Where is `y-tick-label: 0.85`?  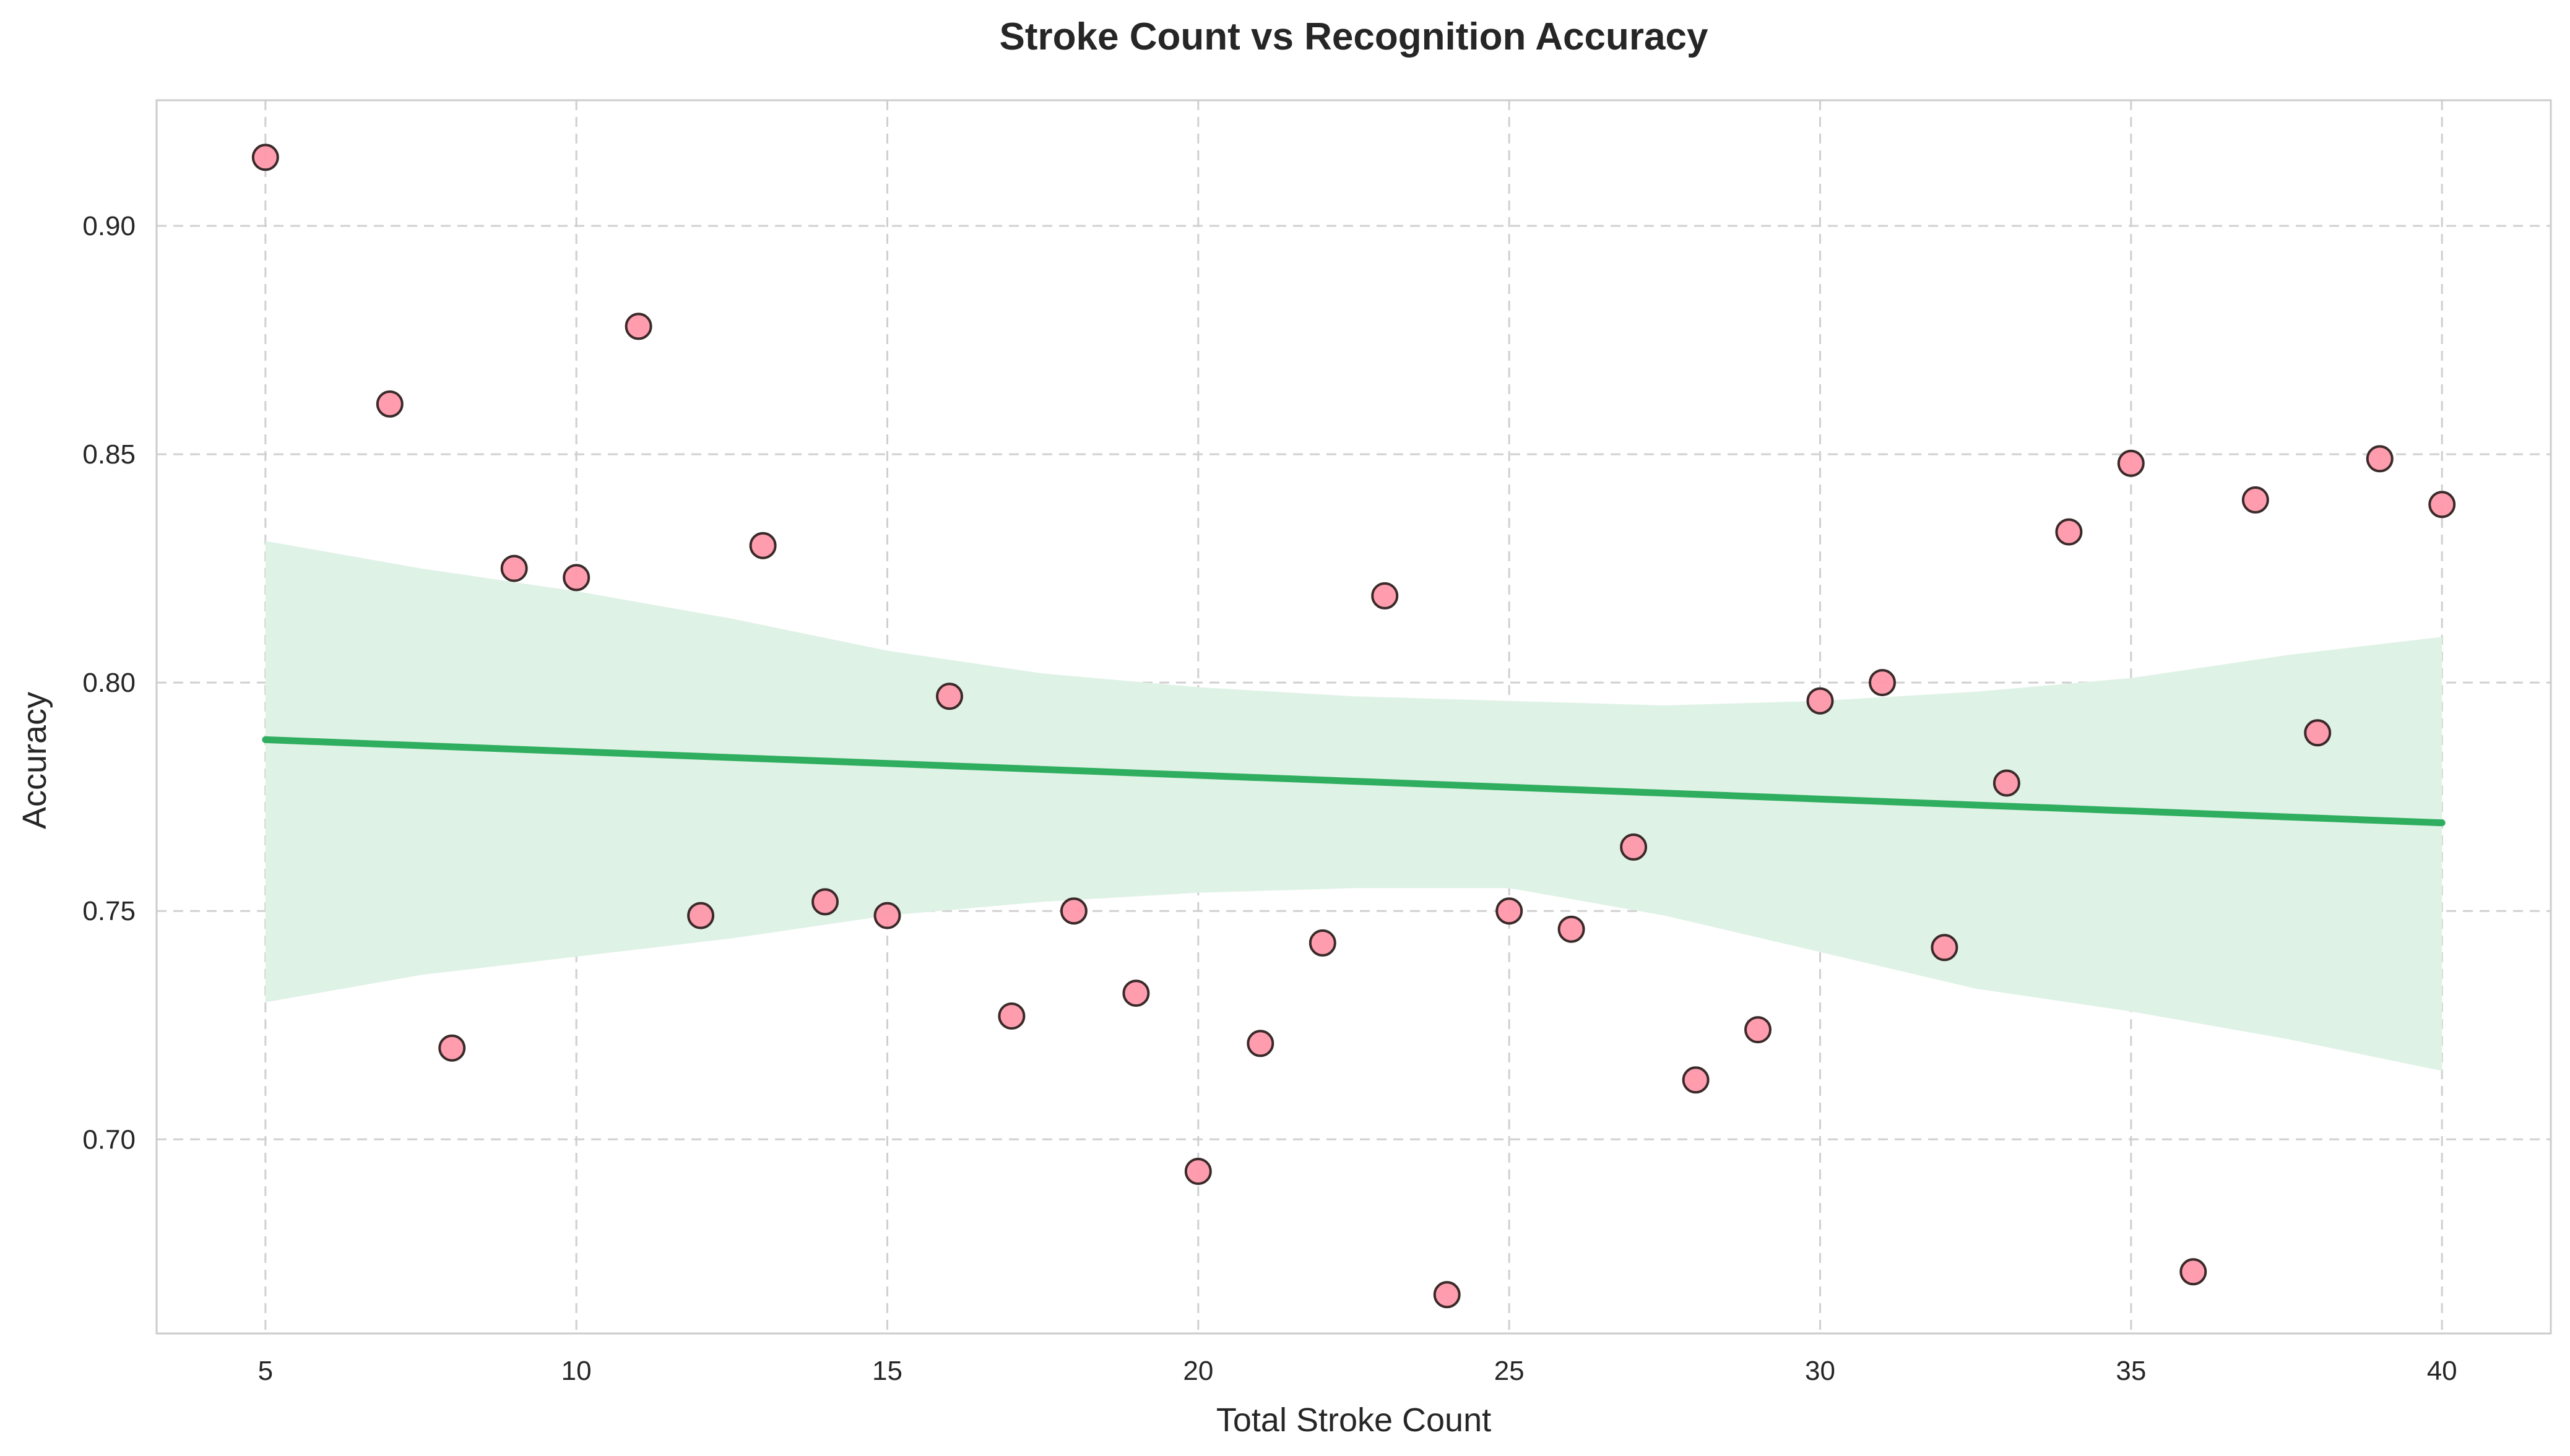
y-tick-label: 0.85 is located at coordinates (109, 454).